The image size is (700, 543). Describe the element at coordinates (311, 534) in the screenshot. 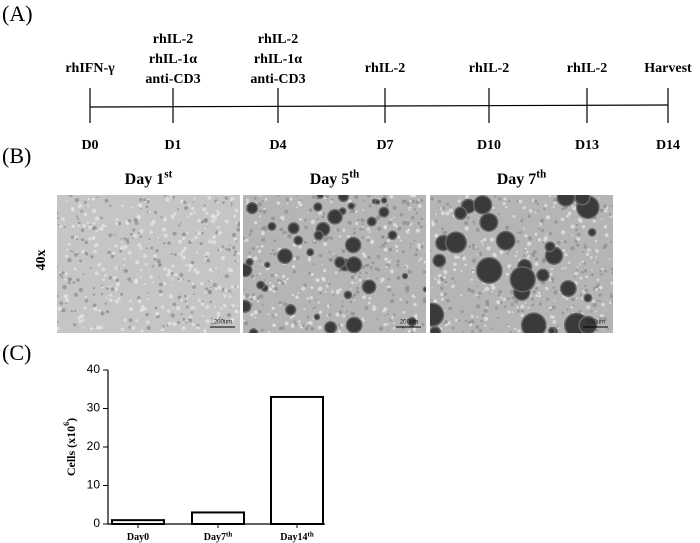

I see `x-tick-label-sup: th` at that location.